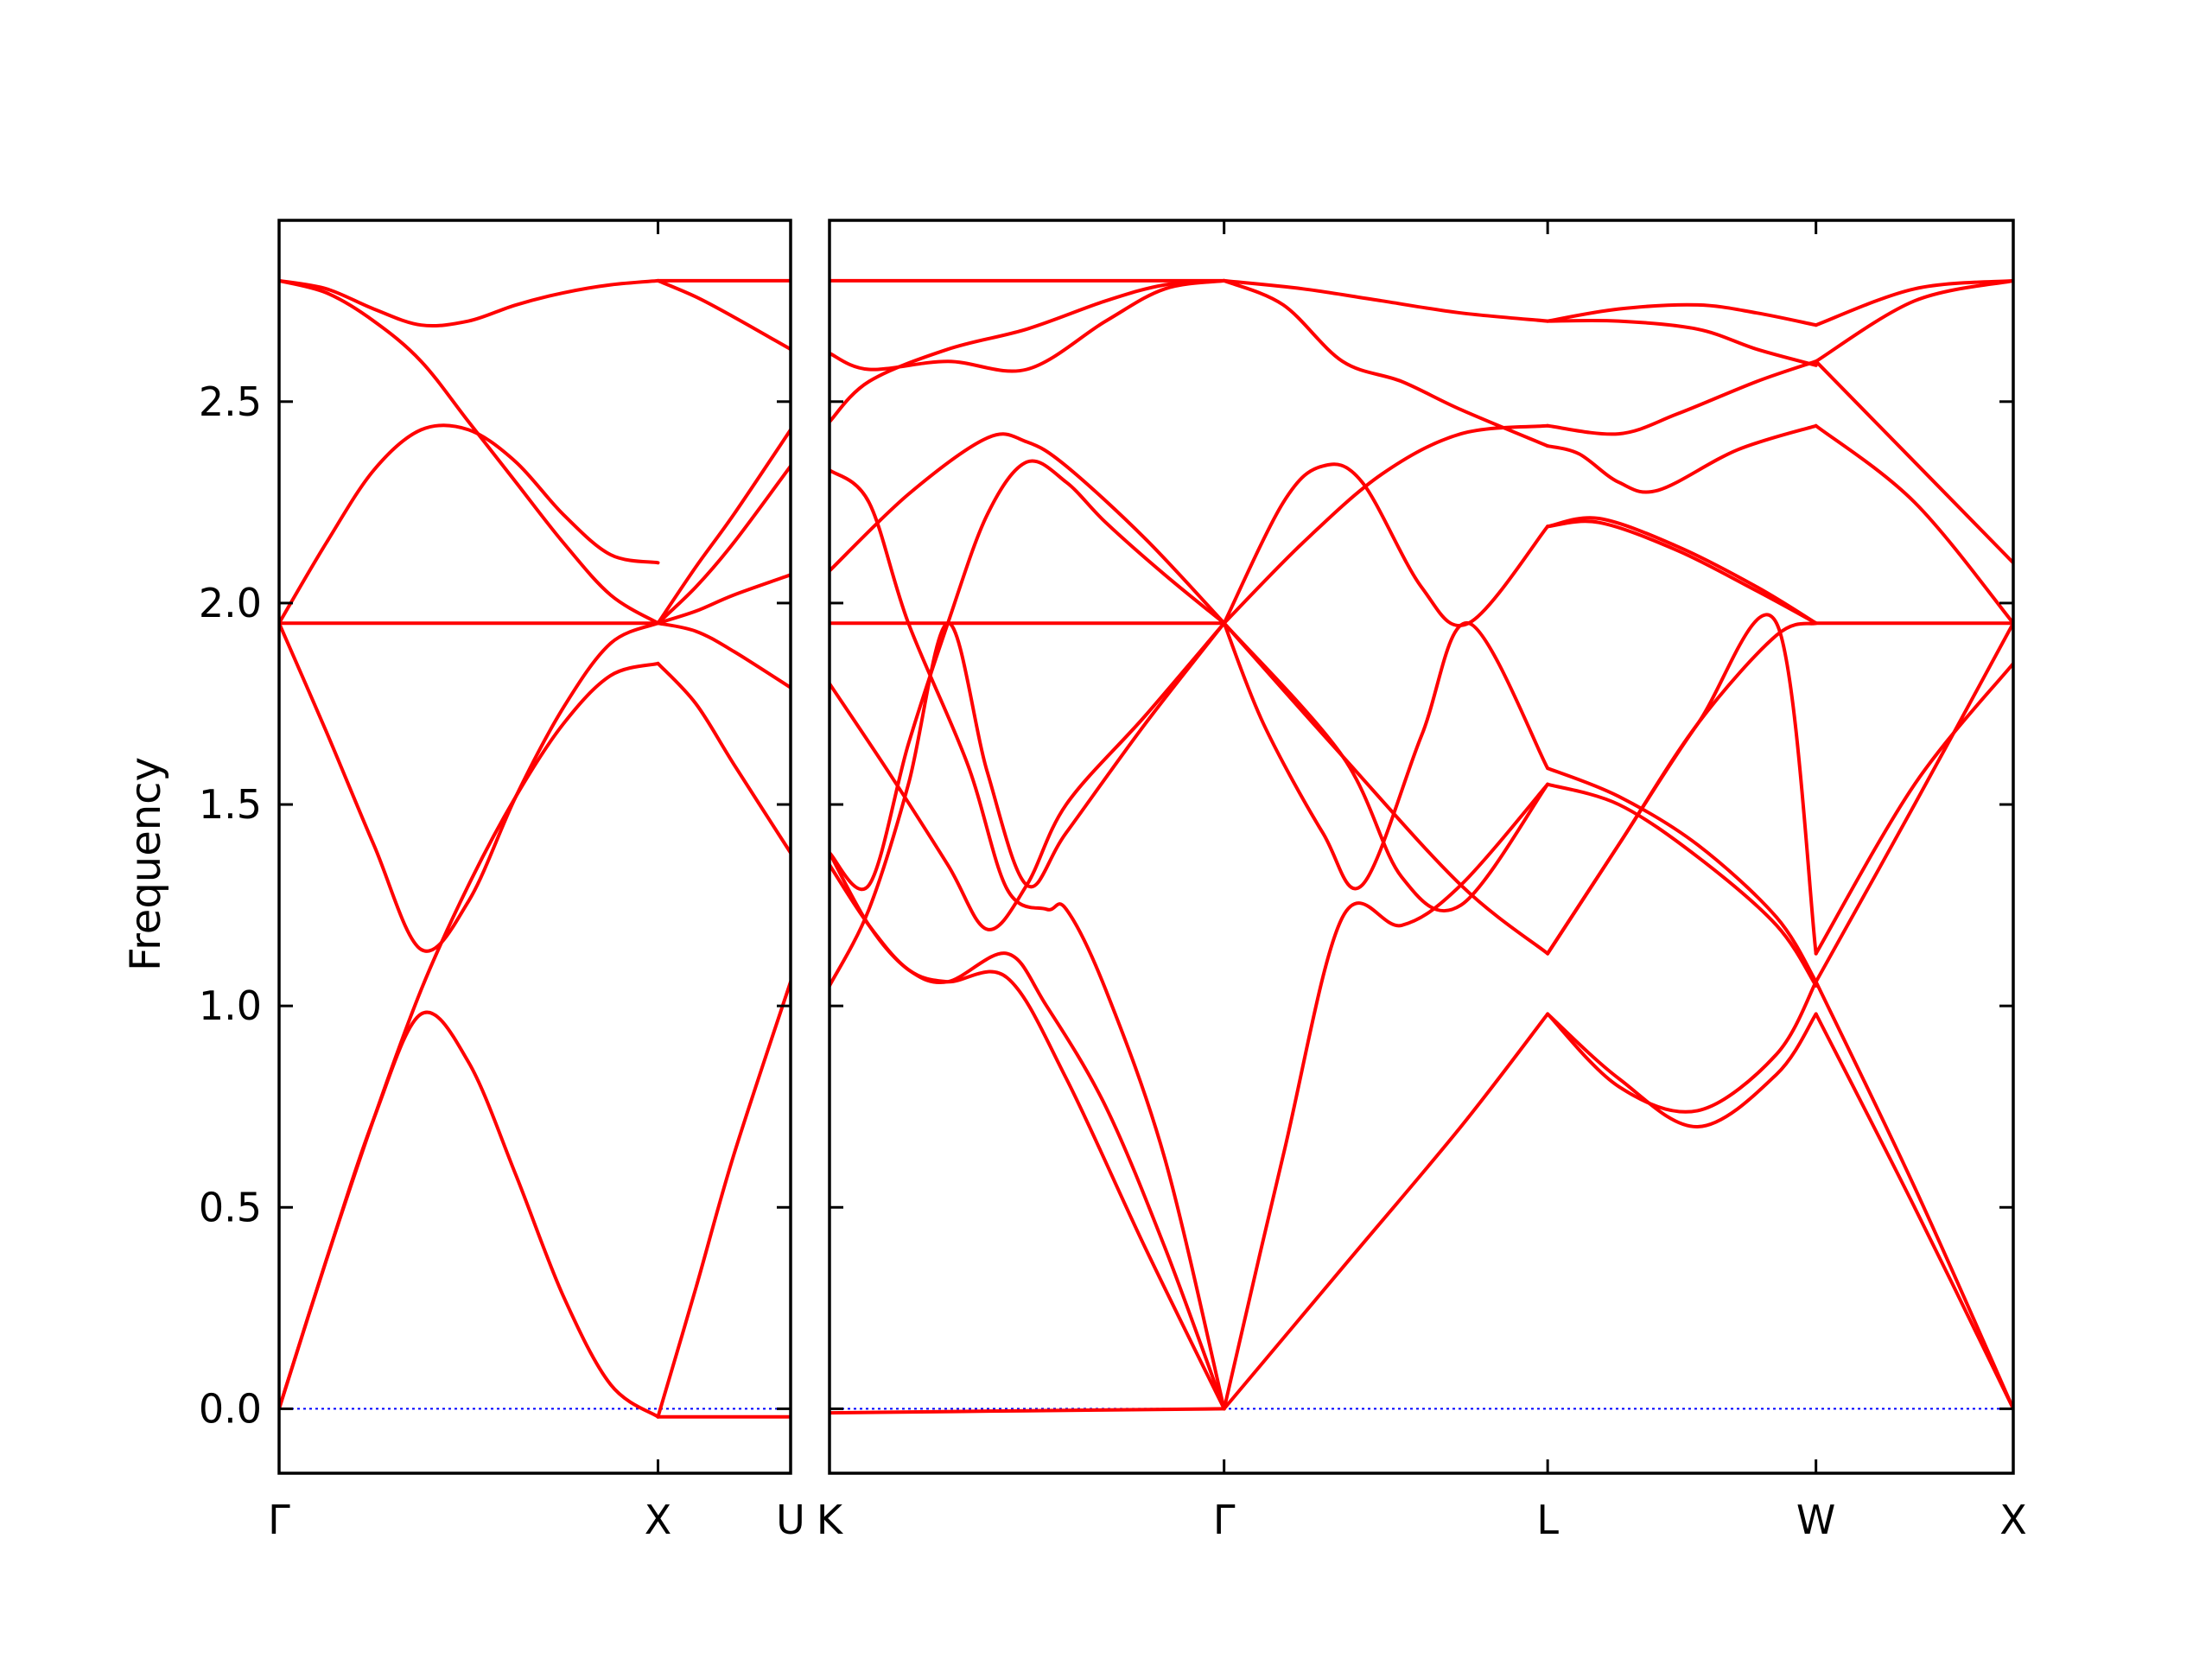 The width and height of the screenshot is (2212, 1659). What do you see at coordinates (1815, 1520) in the screenshot?
I see `x-tick-label: W` at bounding box center [1815, 1520].